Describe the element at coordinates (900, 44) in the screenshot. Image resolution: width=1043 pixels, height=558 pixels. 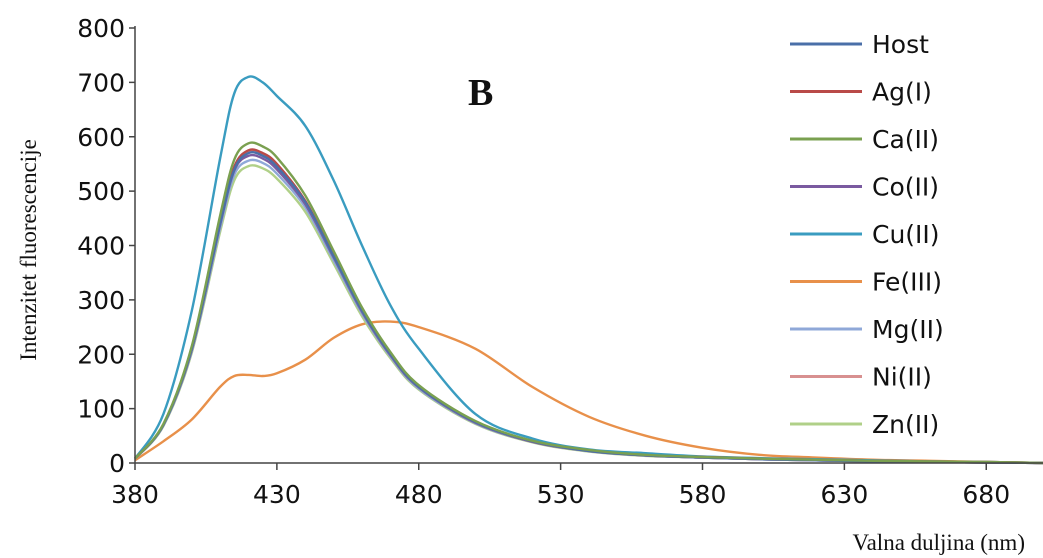
I see `legend-label: Host` at that location.